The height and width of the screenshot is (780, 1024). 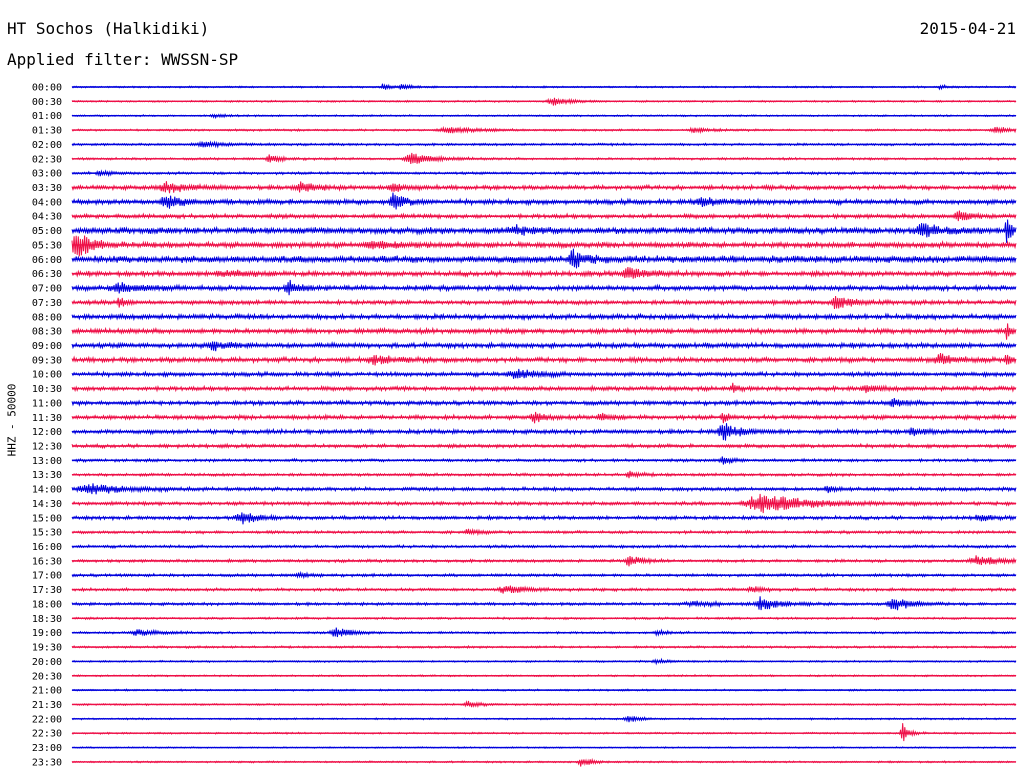 I want to click on hour-tick-label: 12:30, so click(x=47, y=447).